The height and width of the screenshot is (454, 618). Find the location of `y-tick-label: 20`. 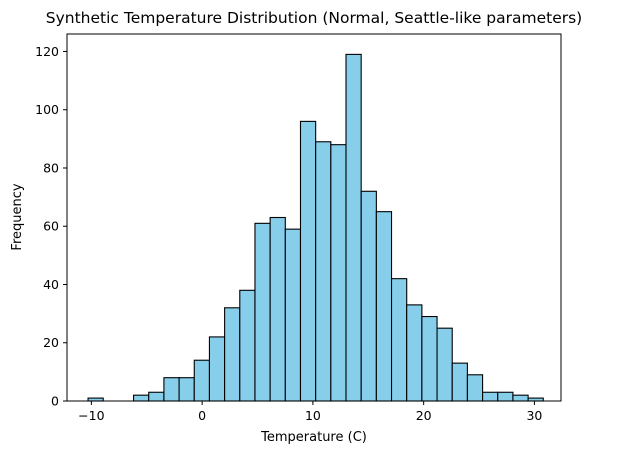

y-tick-label: 20 is located at coordinates (51, 342).